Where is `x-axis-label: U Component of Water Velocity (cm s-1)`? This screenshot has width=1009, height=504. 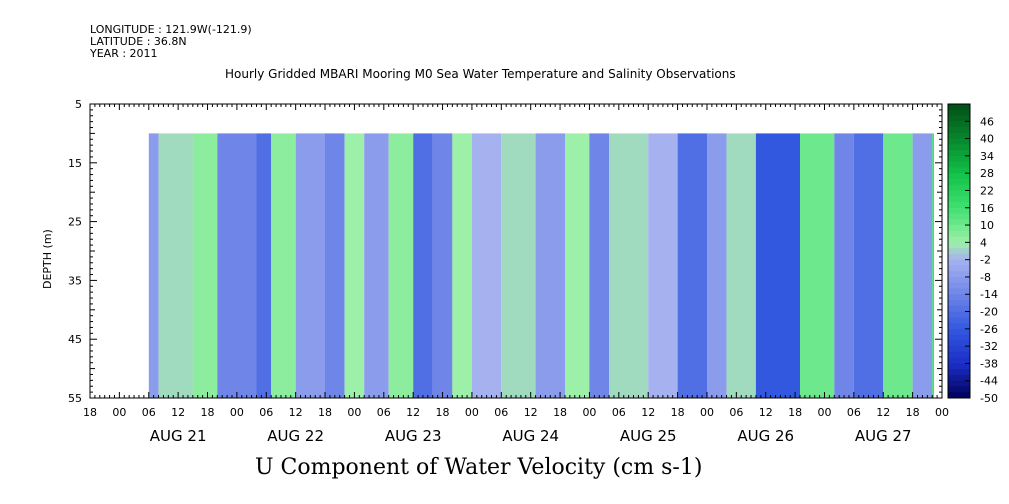
x-axis-label: U Component of Water Velocity (cm s-1) is located at coordinates (479, 467).